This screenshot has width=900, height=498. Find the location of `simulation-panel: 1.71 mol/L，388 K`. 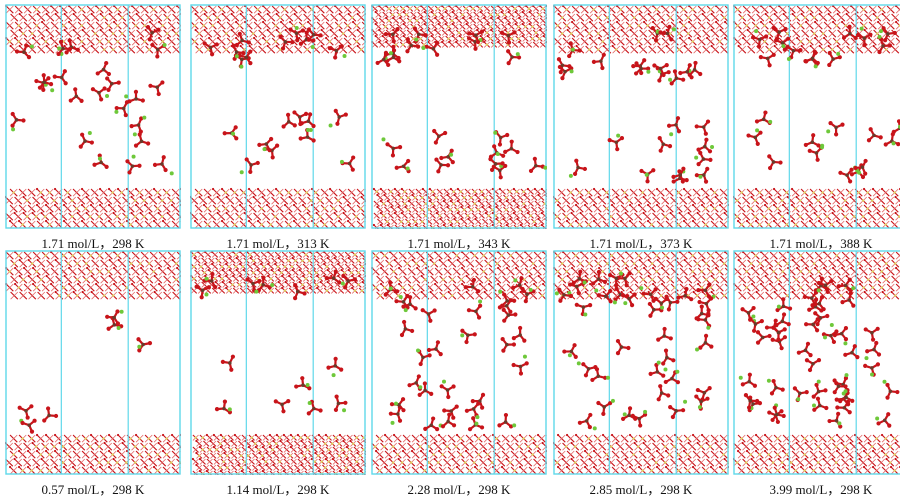

simulation-panel: 1.71 mol/L，388 K is located at coordinates (816, 126).